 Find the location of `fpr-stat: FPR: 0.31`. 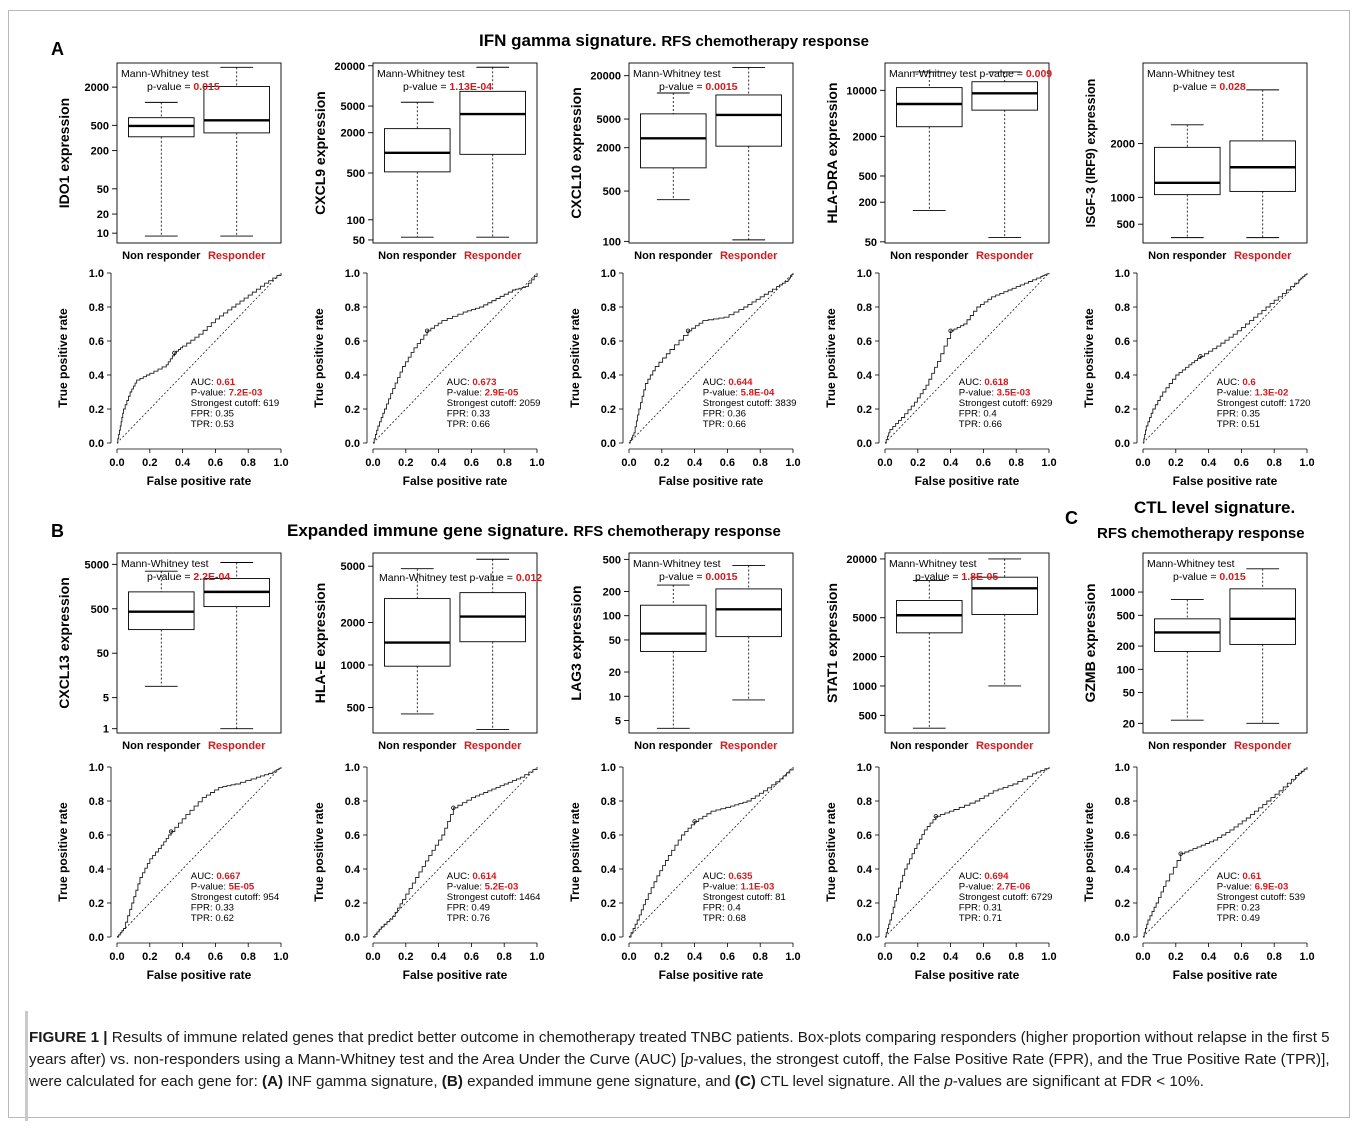

fpr-stat: FPR: 0.31 is located at coordinates (980, 908).